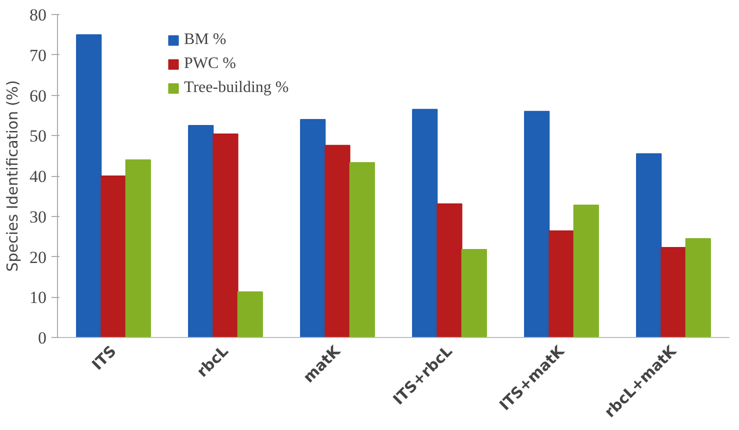 This screenshot has height=430, width=739. I want to click on legend-label: Tree-building %, so click(236, 88).